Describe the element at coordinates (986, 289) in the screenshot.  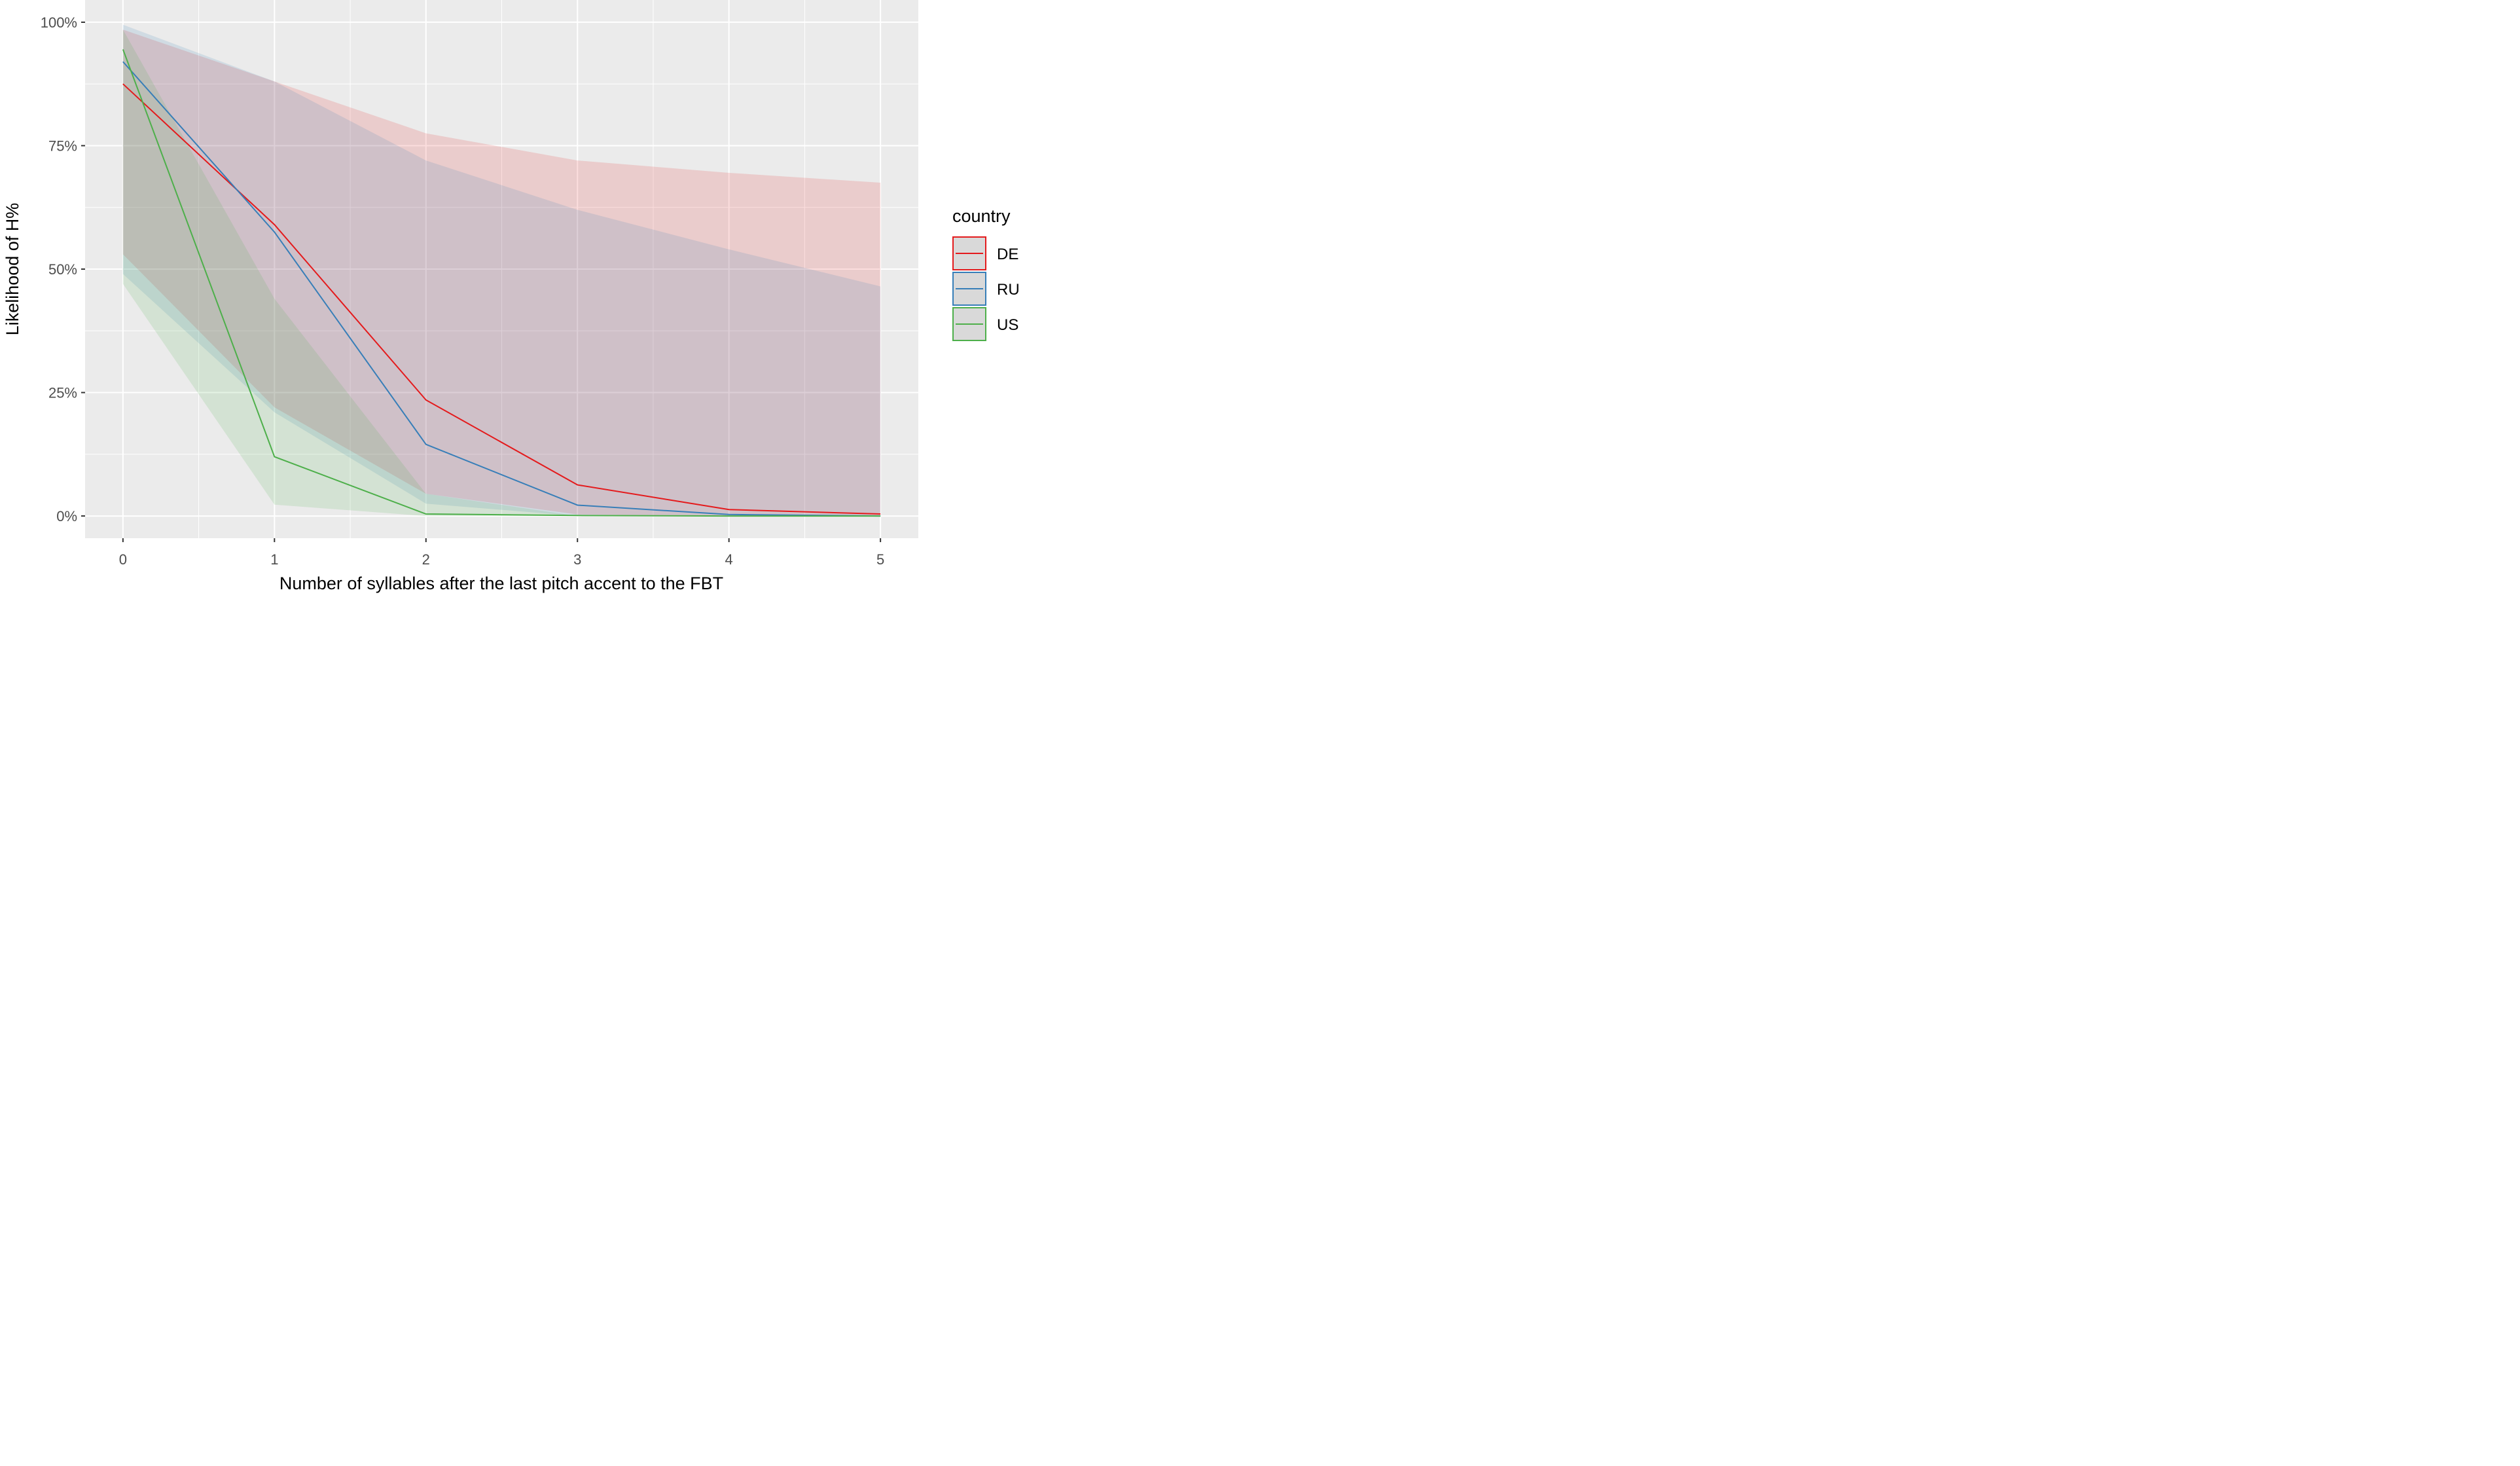
I see `legend-key-ru: RU` at that location.